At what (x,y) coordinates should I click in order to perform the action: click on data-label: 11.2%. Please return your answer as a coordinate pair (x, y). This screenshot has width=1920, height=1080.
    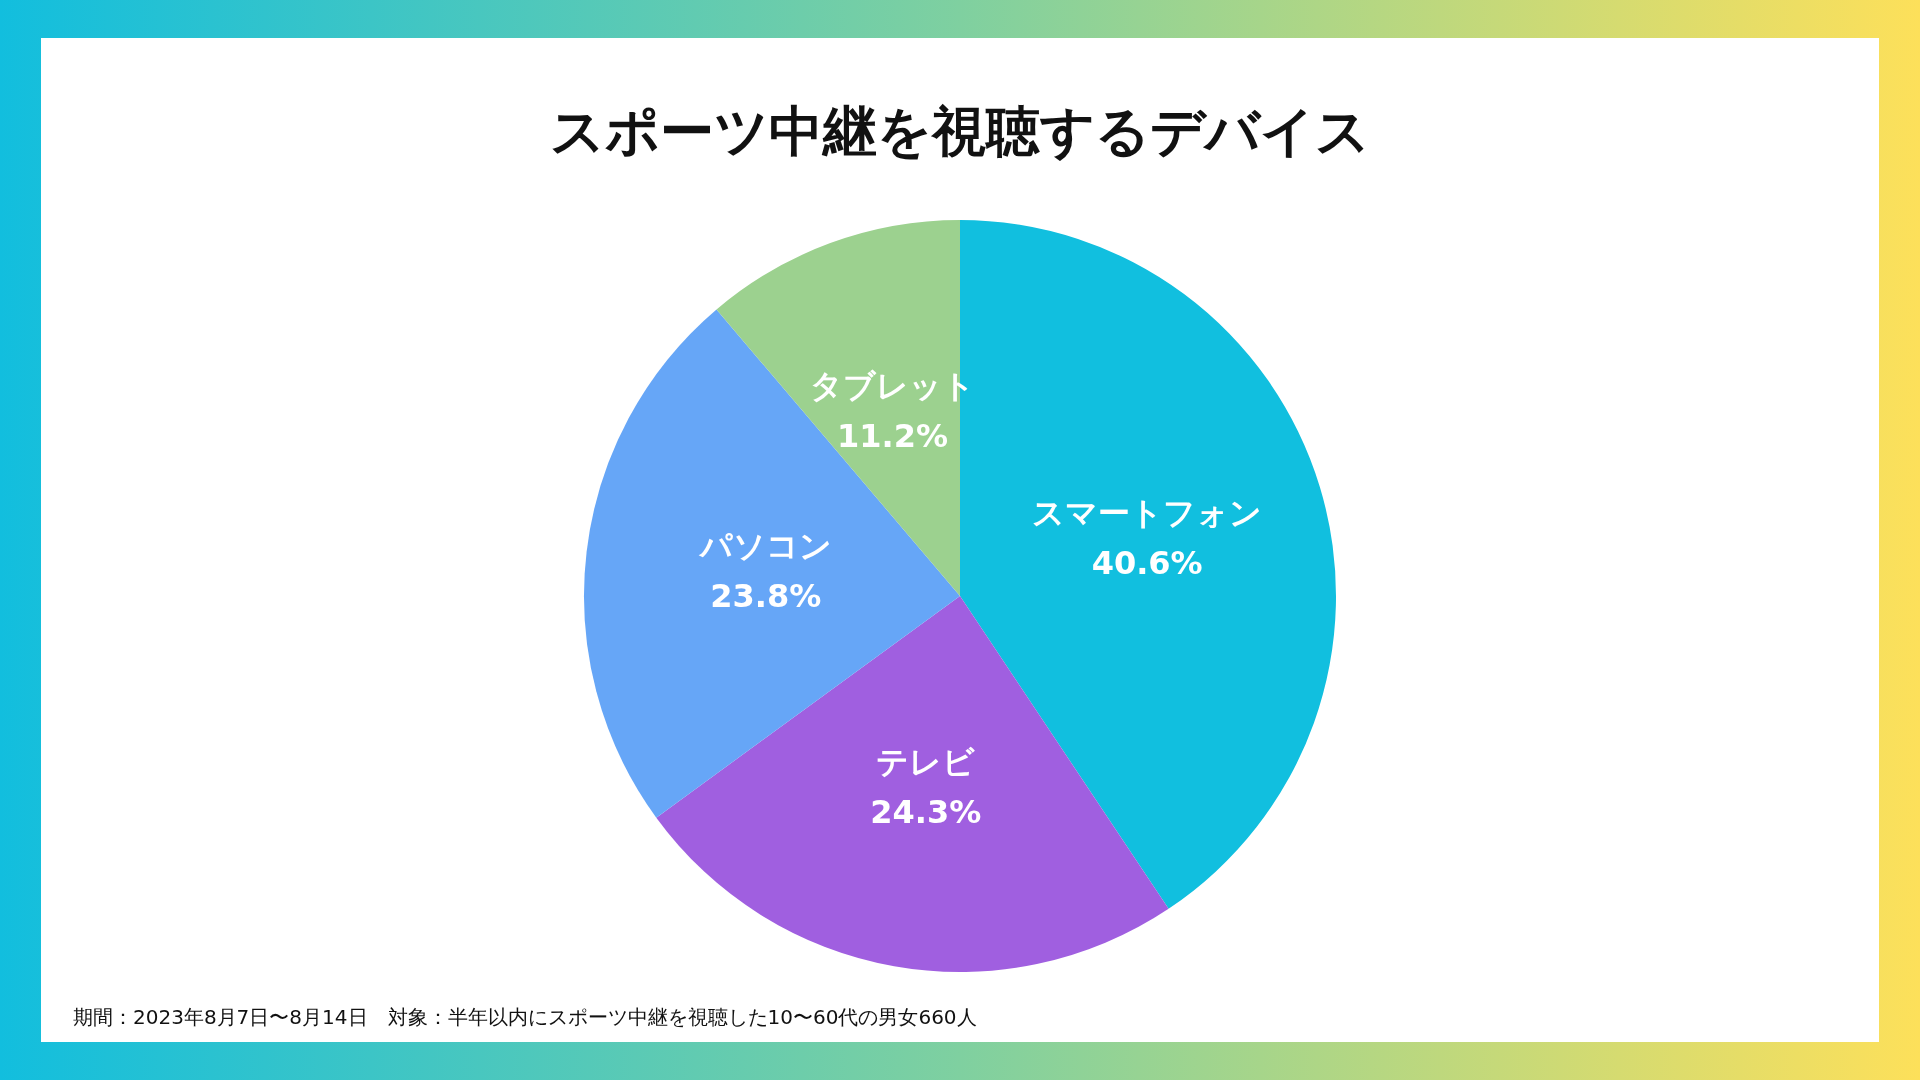
    Looking at the image, I should click on (893, 435).